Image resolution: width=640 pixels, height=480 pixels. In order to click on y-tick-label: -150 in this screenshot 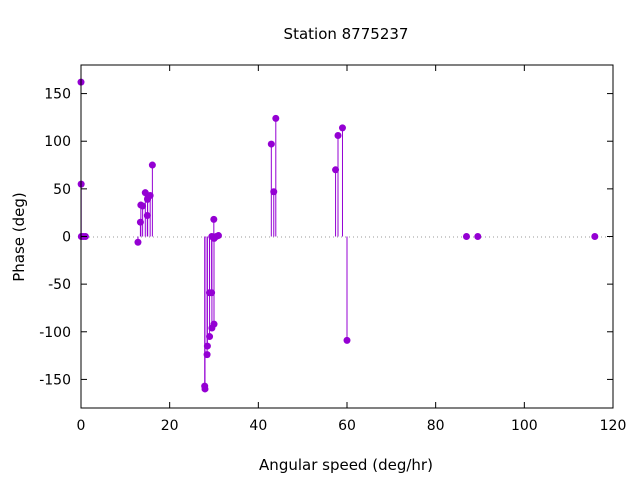, I will do `click(55, 380)`.